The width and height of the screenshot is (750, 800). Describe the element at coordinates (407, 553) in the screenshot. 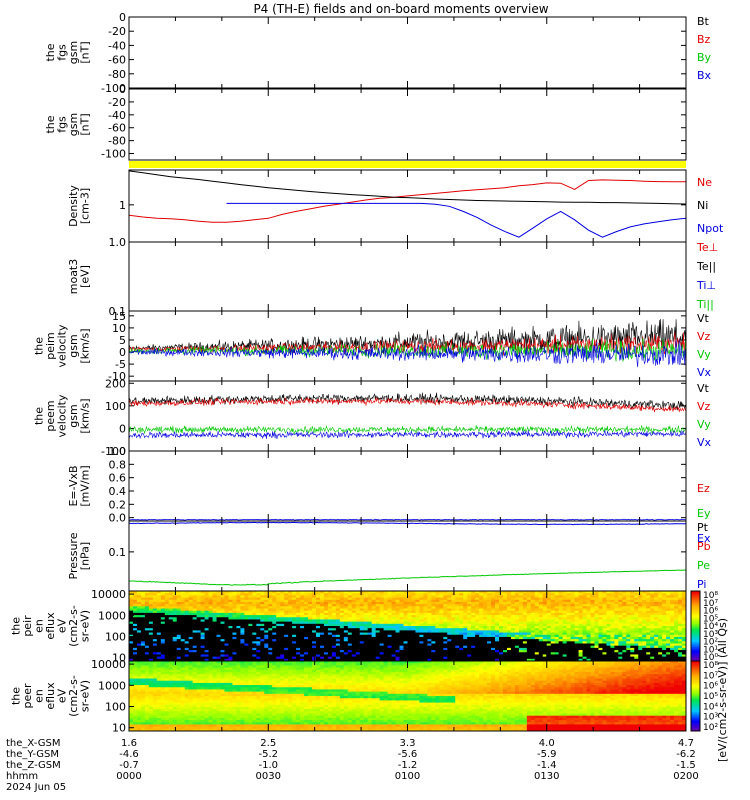

I see `pressure-data` at that location.